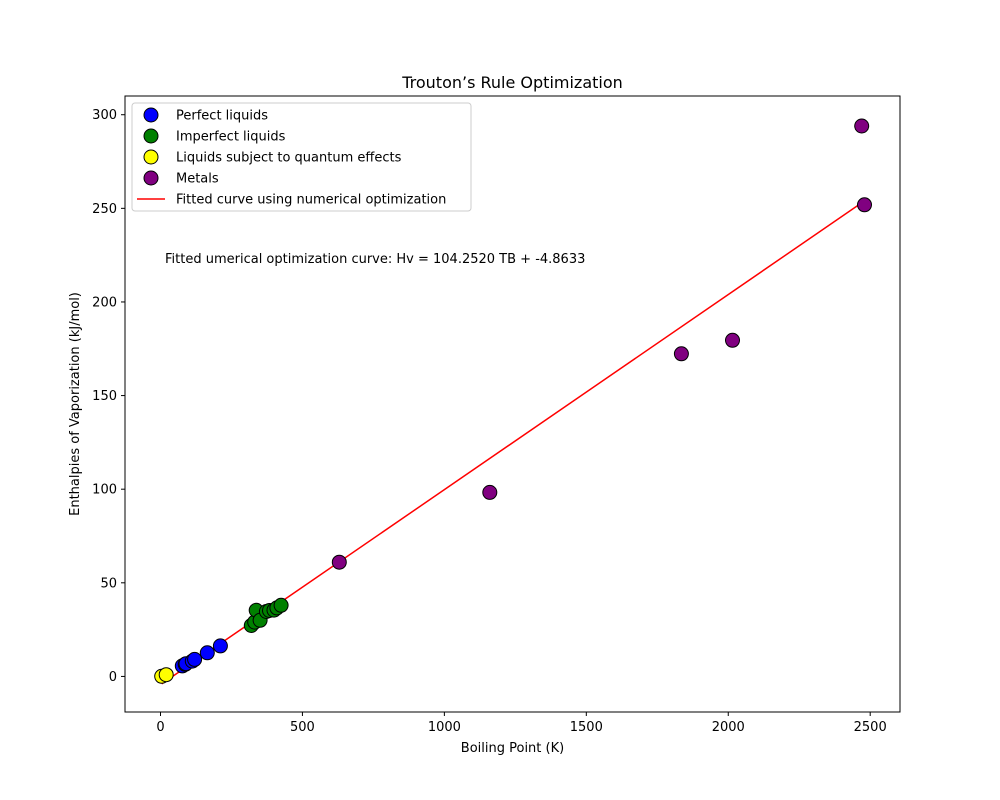  I want to click on x-axis: 0 500 1000 1500 2000 2500, so click(521, 723).